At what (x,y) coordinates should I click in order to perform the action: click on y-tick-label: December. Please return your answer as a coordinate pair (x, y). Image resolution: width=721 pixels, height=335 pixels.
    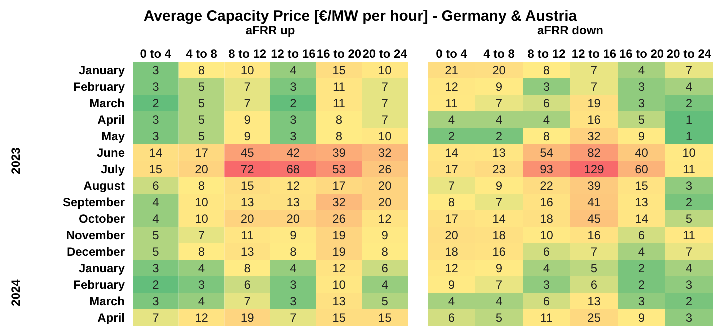
    Looking at the image, I should click on (96, 252).